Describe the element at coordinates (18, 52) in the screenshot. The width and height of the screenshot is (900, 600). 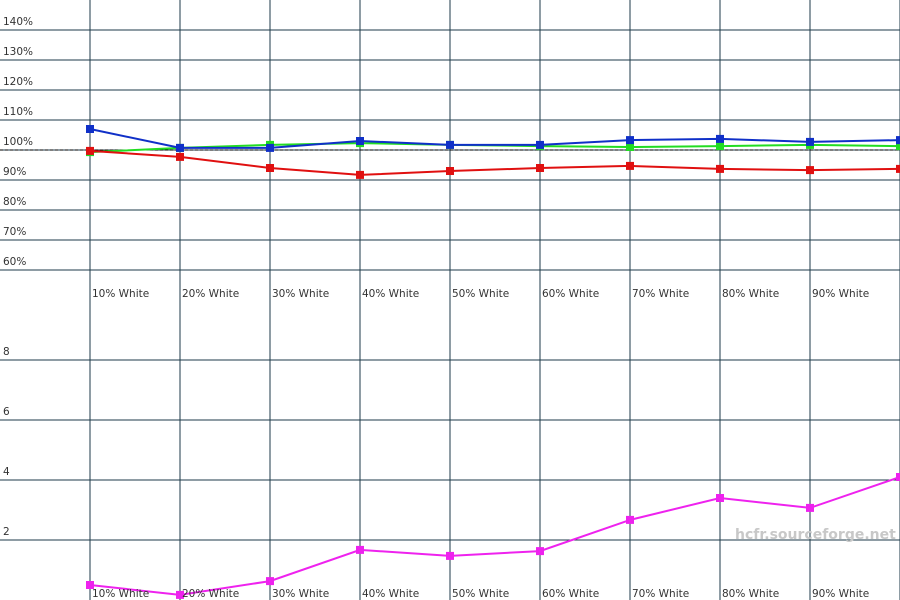
I see `y-tick-label: 130%` at that location.